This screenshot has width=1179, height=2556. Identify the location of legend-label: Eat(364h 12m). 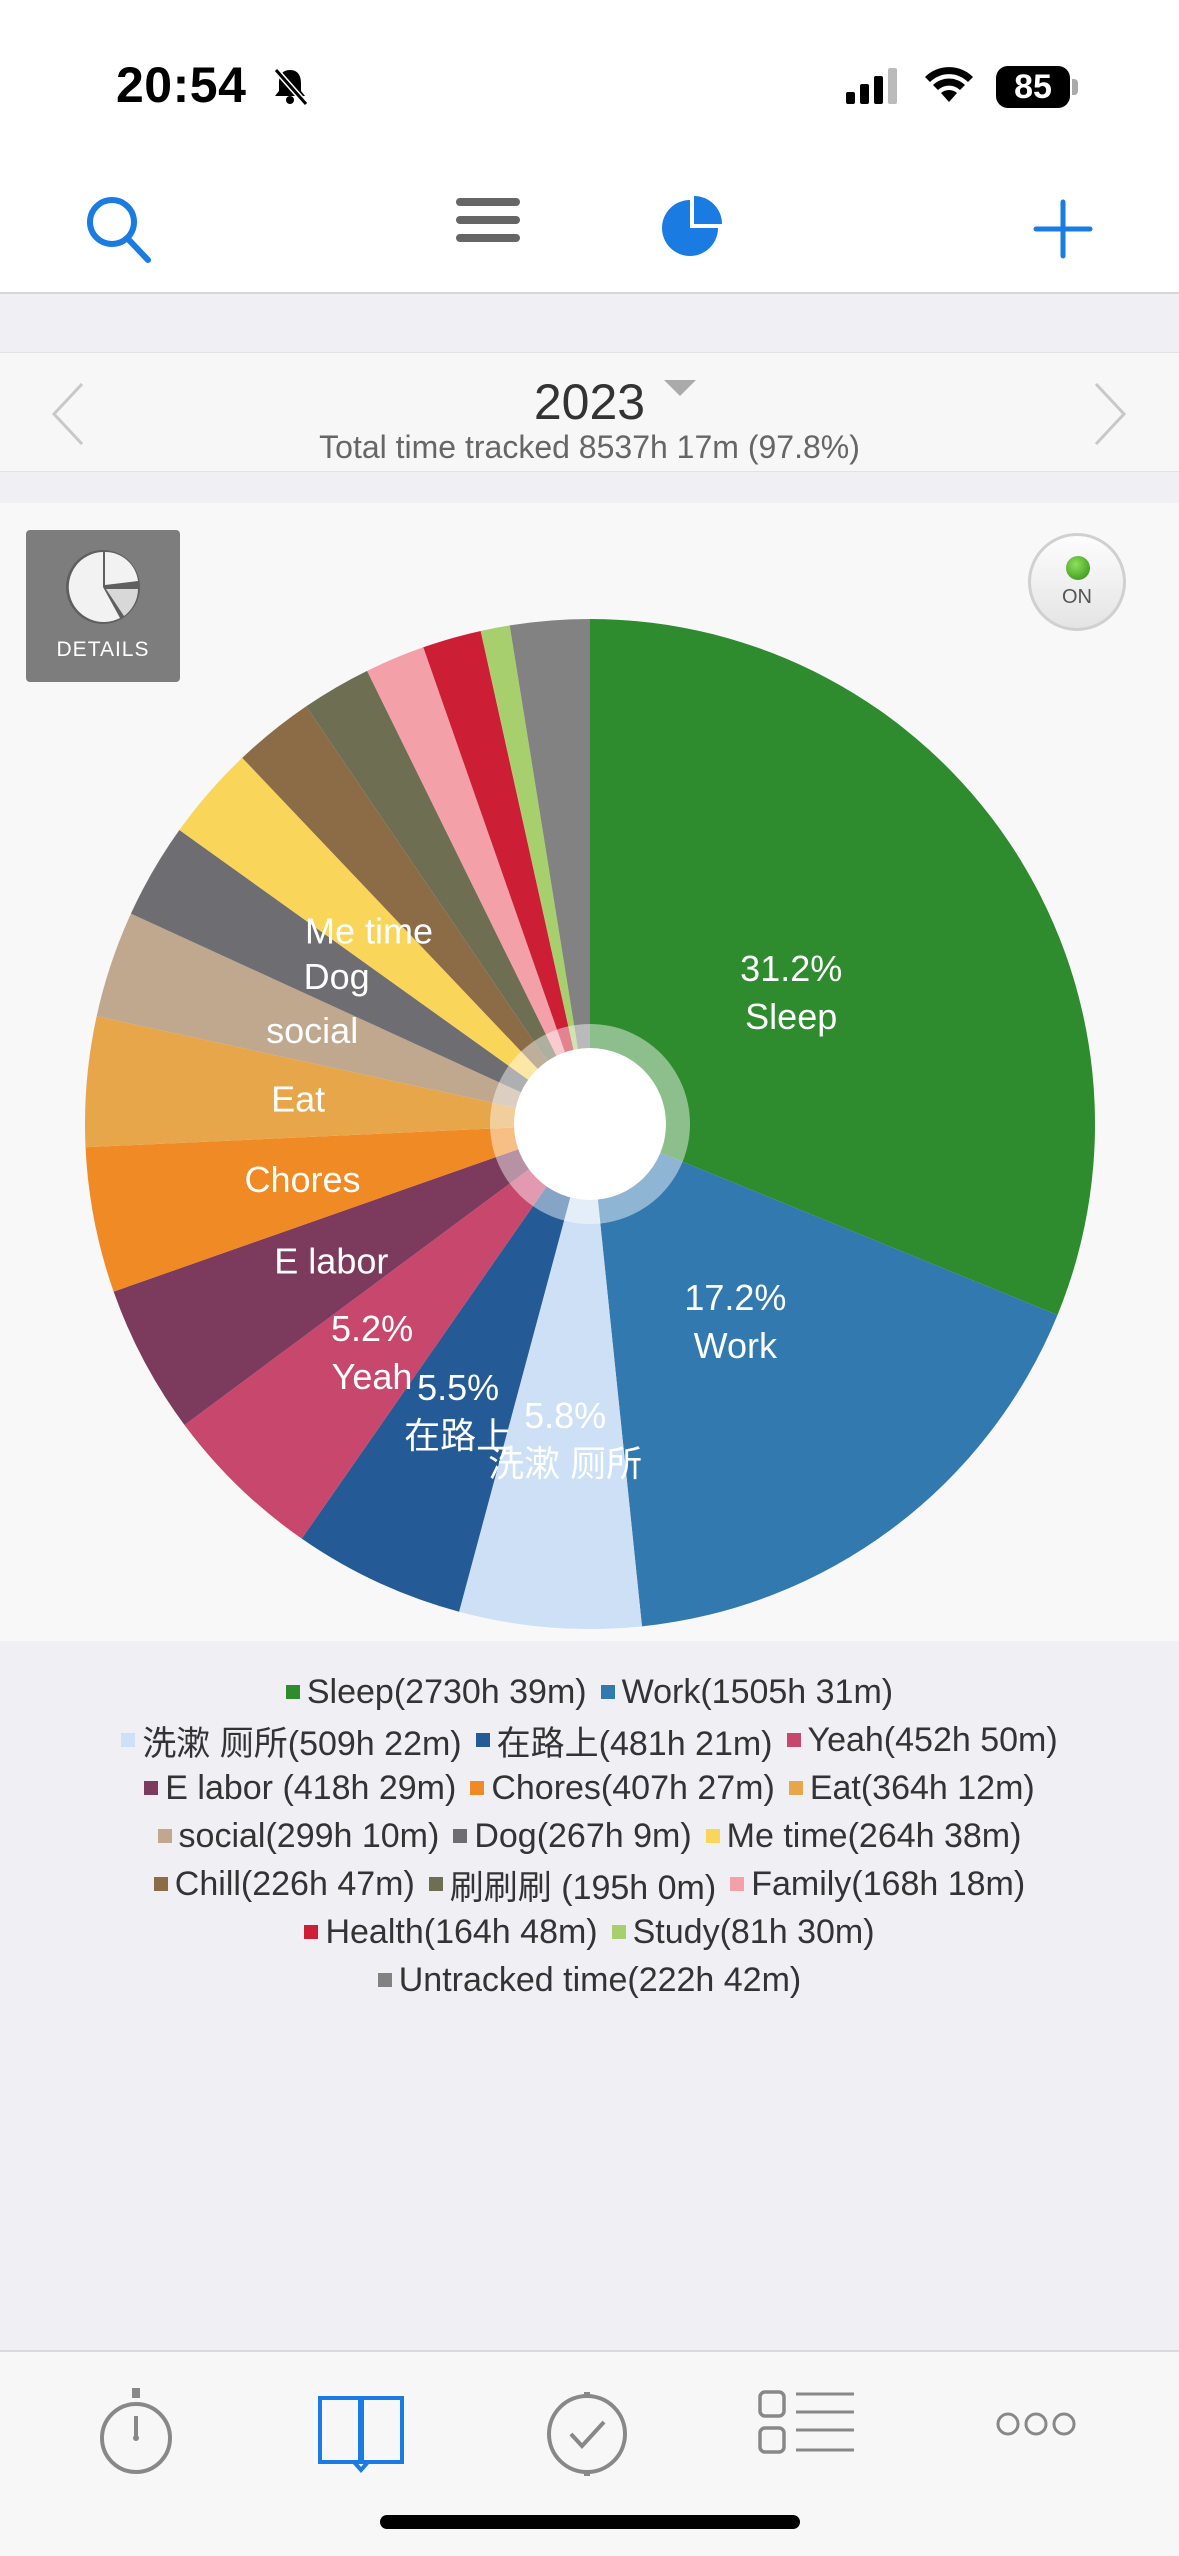
(922, 1787).